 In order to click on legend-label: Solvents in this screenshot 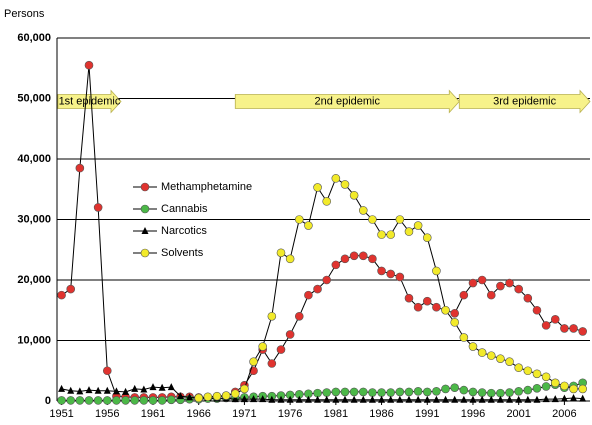, I will do `click(182, 253)`.